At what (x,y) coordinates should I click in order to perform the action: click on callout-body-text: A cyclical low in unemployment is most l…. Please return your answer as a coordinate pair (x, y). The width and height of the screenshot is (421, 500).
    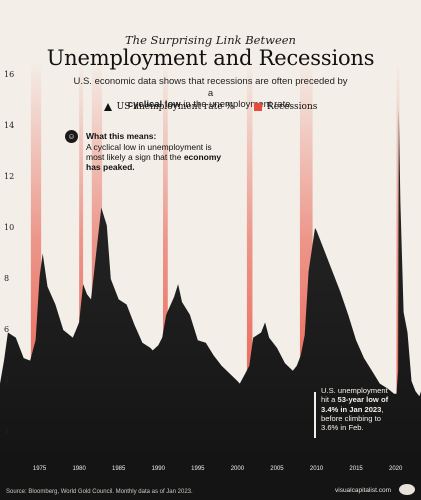
    Looking at the image, I should click on (149, 152).